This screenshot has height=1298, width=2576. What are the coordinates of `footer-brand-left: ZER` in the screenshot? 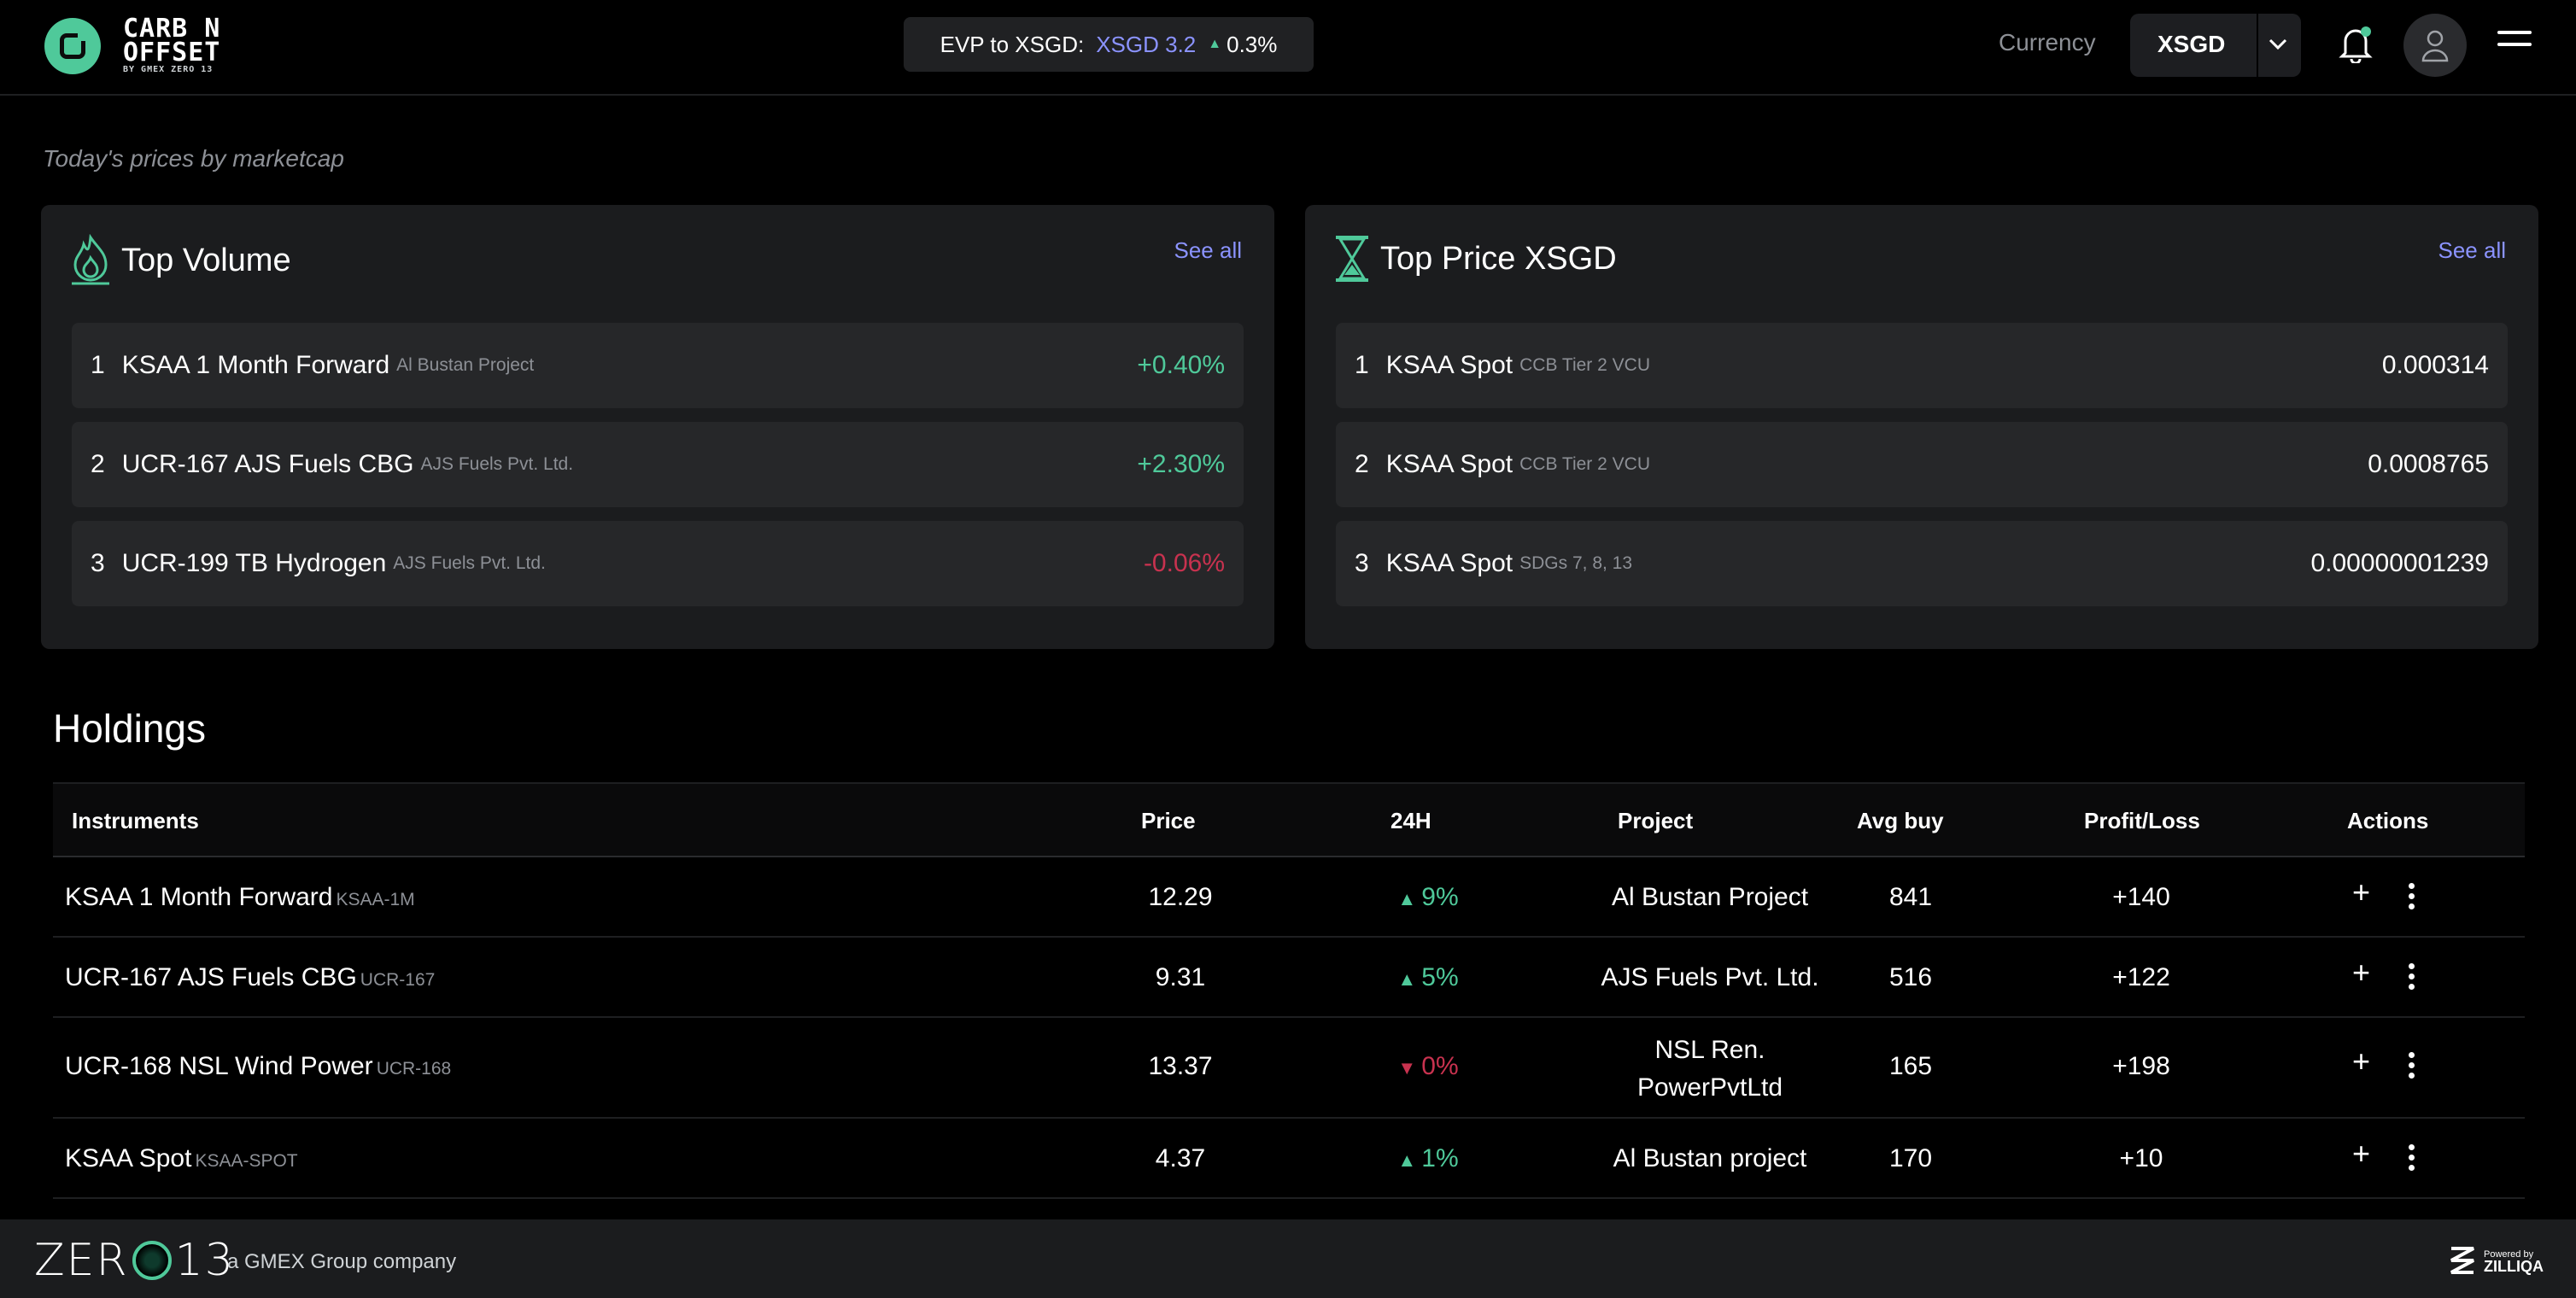 It's located at (81, 1261).